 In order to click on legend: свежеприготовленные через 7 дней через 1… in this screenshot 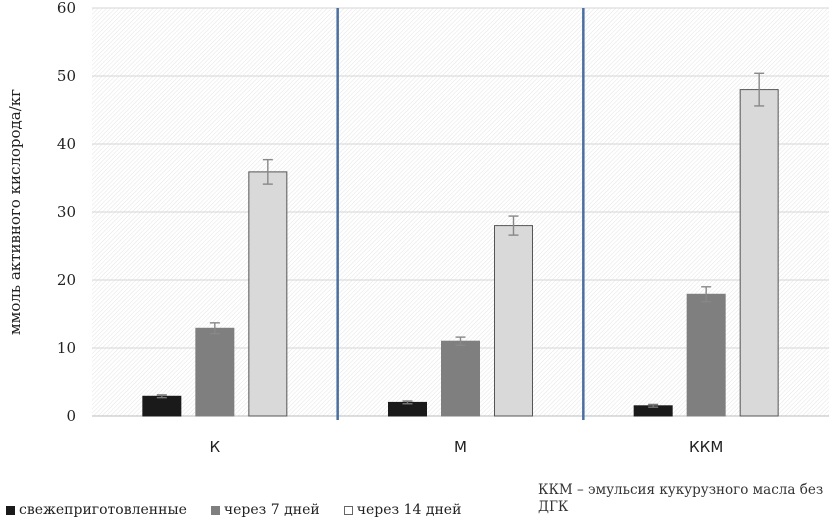, I will do `click(233, 510)`.